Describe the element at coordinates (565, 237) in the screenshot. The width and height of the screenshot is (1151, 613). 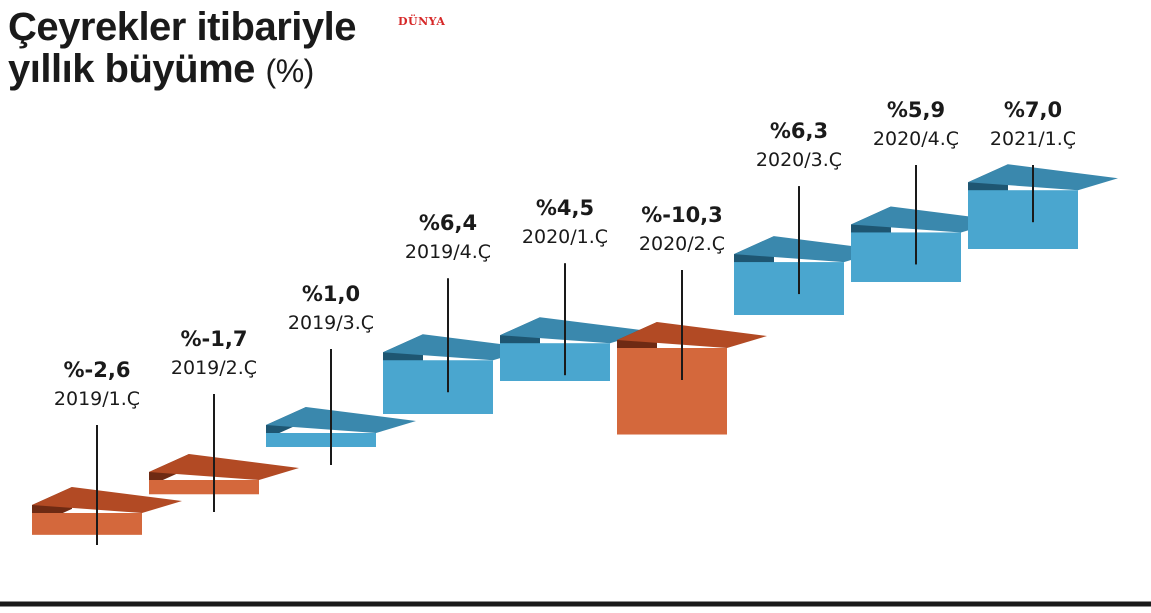
I see `category-label-5: 2020/1.Ç` at that location.